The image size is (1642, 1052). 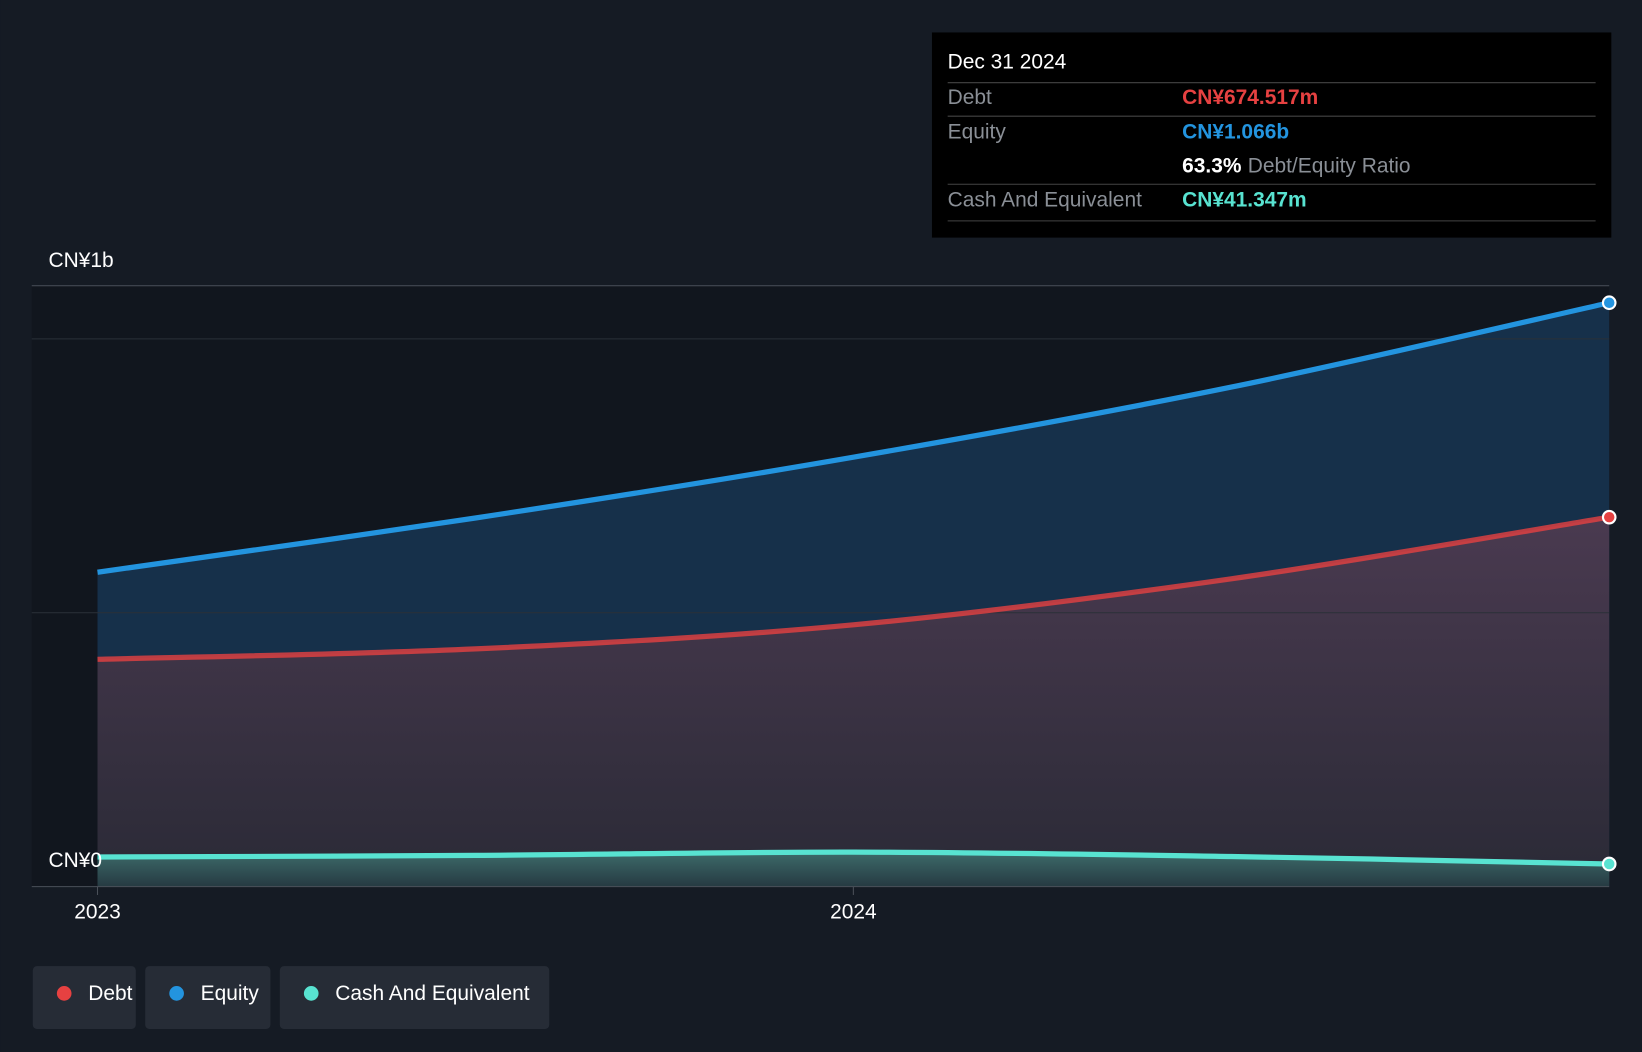 I want to click on legend-label: Debt, so click(x=110, y=993).